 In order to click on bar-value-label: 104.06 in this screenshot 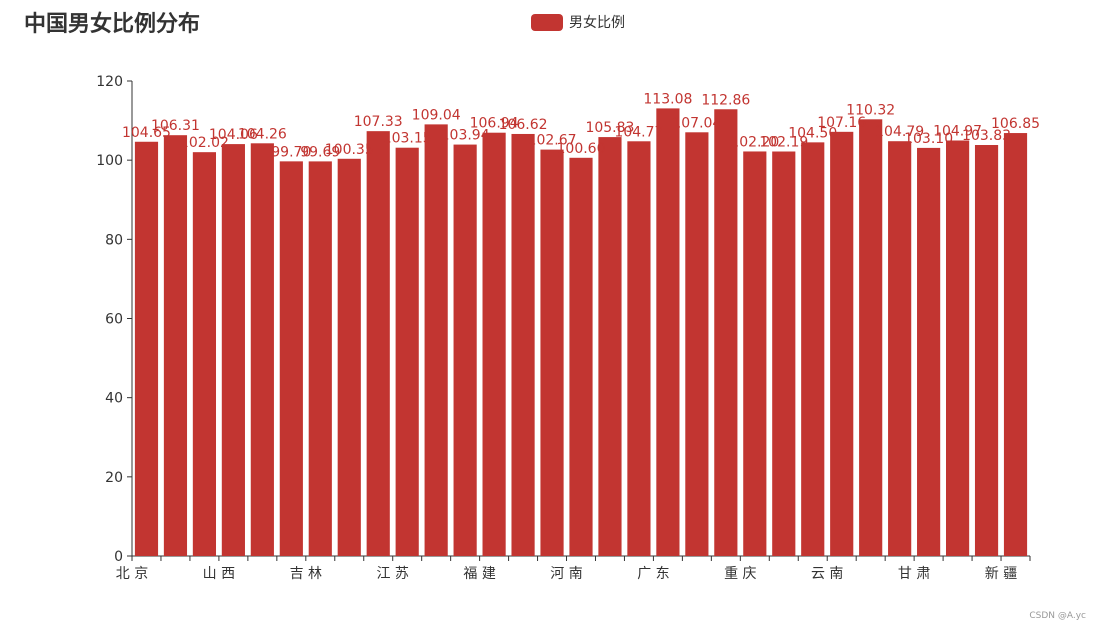, I will do `click(233, 135)`.